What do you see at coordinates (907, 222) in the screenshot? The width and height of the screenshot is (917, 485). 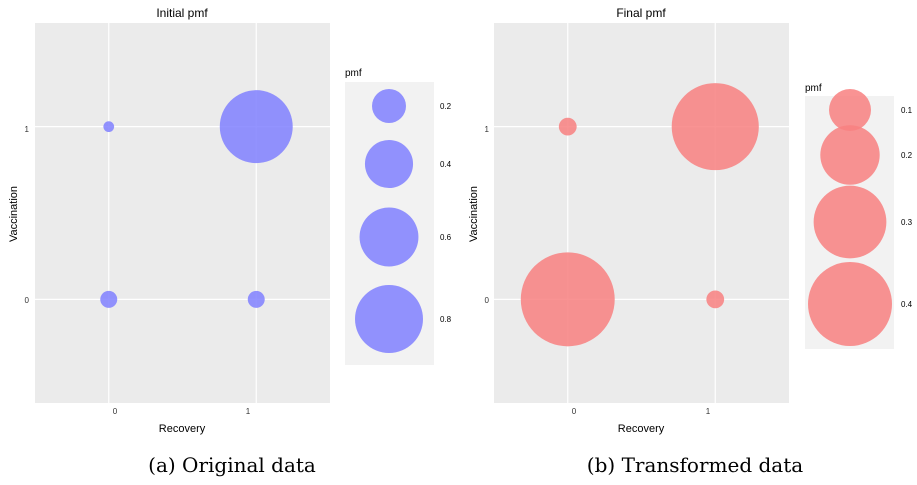 I see `legend-label-b-2: 0.3` at bounding box center [907, 222].